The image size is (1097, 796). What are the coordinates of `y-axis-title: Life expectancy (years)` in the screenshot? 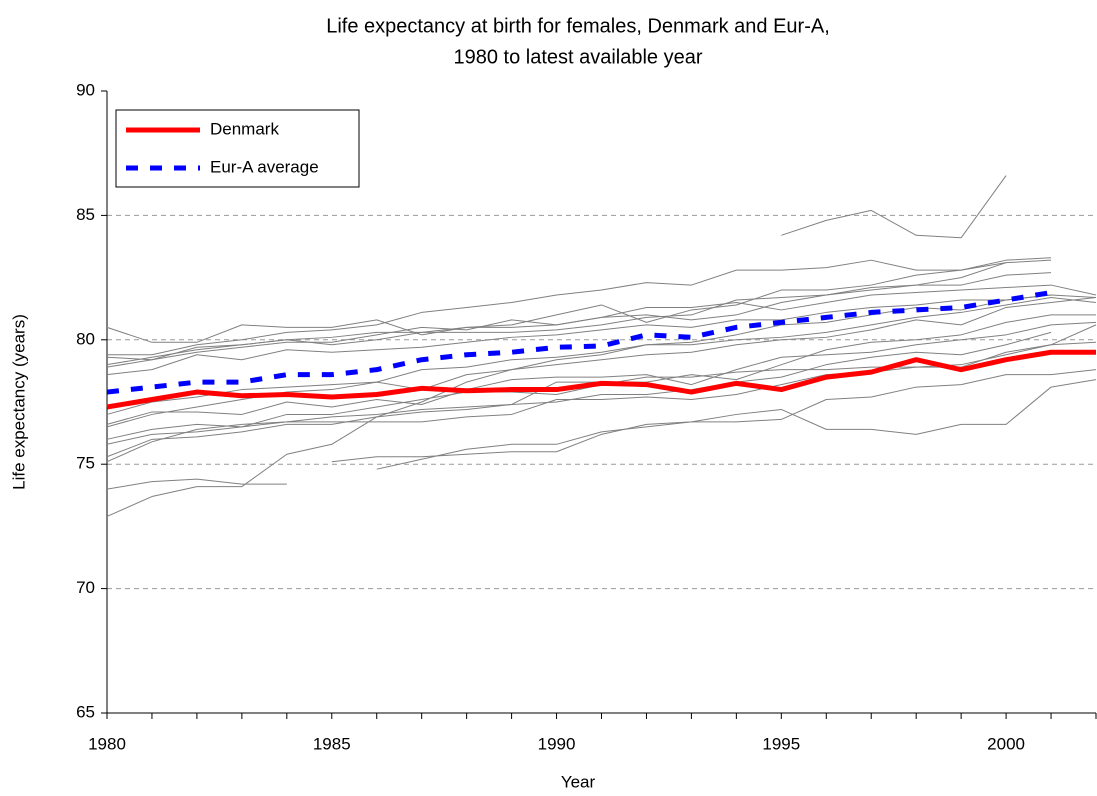 It's located at (18, 402).